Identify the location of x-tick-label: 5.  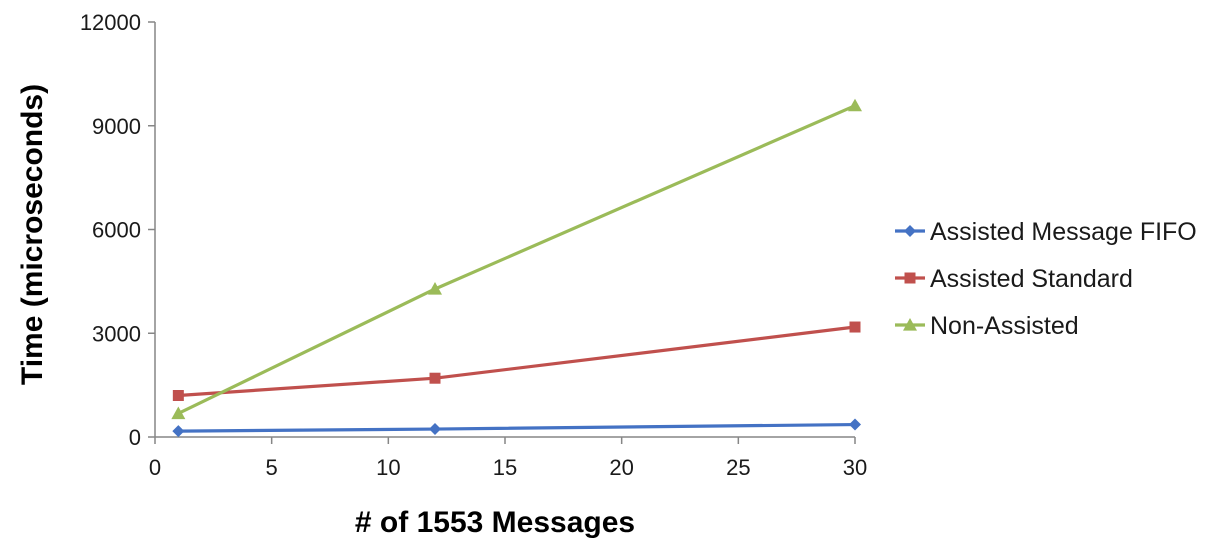
(272, 467).